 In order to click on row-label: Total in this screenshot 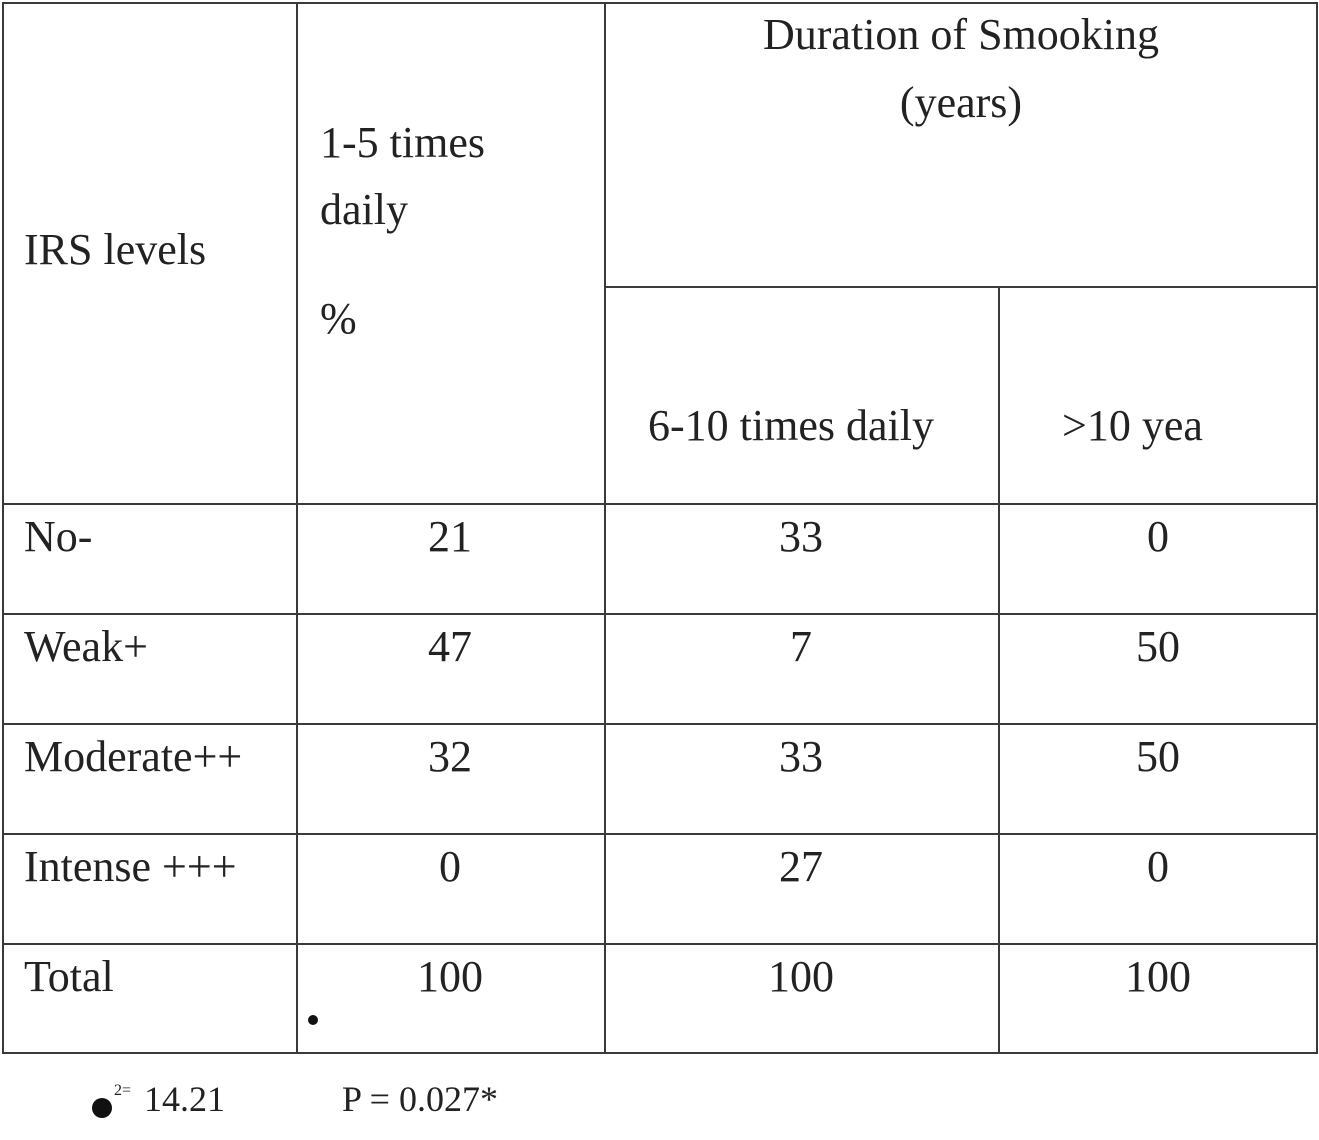, I will do `click(69, 976)`.